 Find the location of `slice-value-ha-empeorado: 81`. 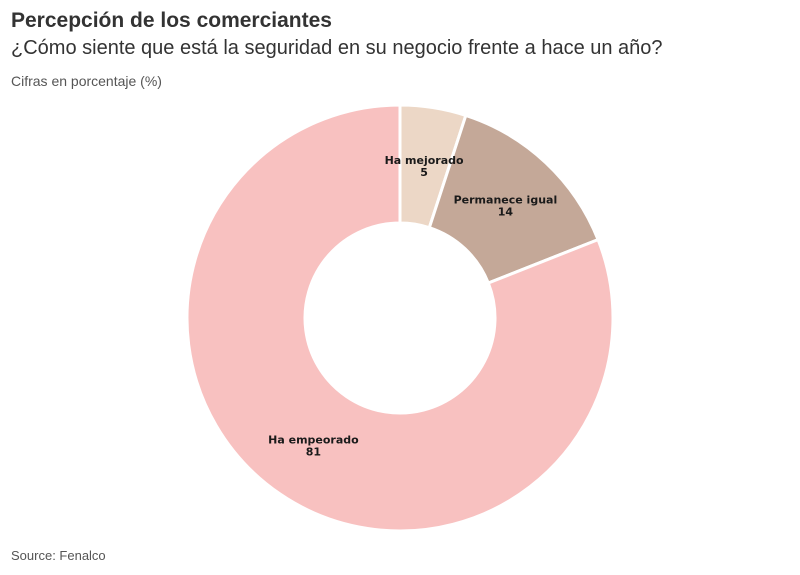

slice-value-ha-empeorado: 81 is located at coordinates (313, 451).